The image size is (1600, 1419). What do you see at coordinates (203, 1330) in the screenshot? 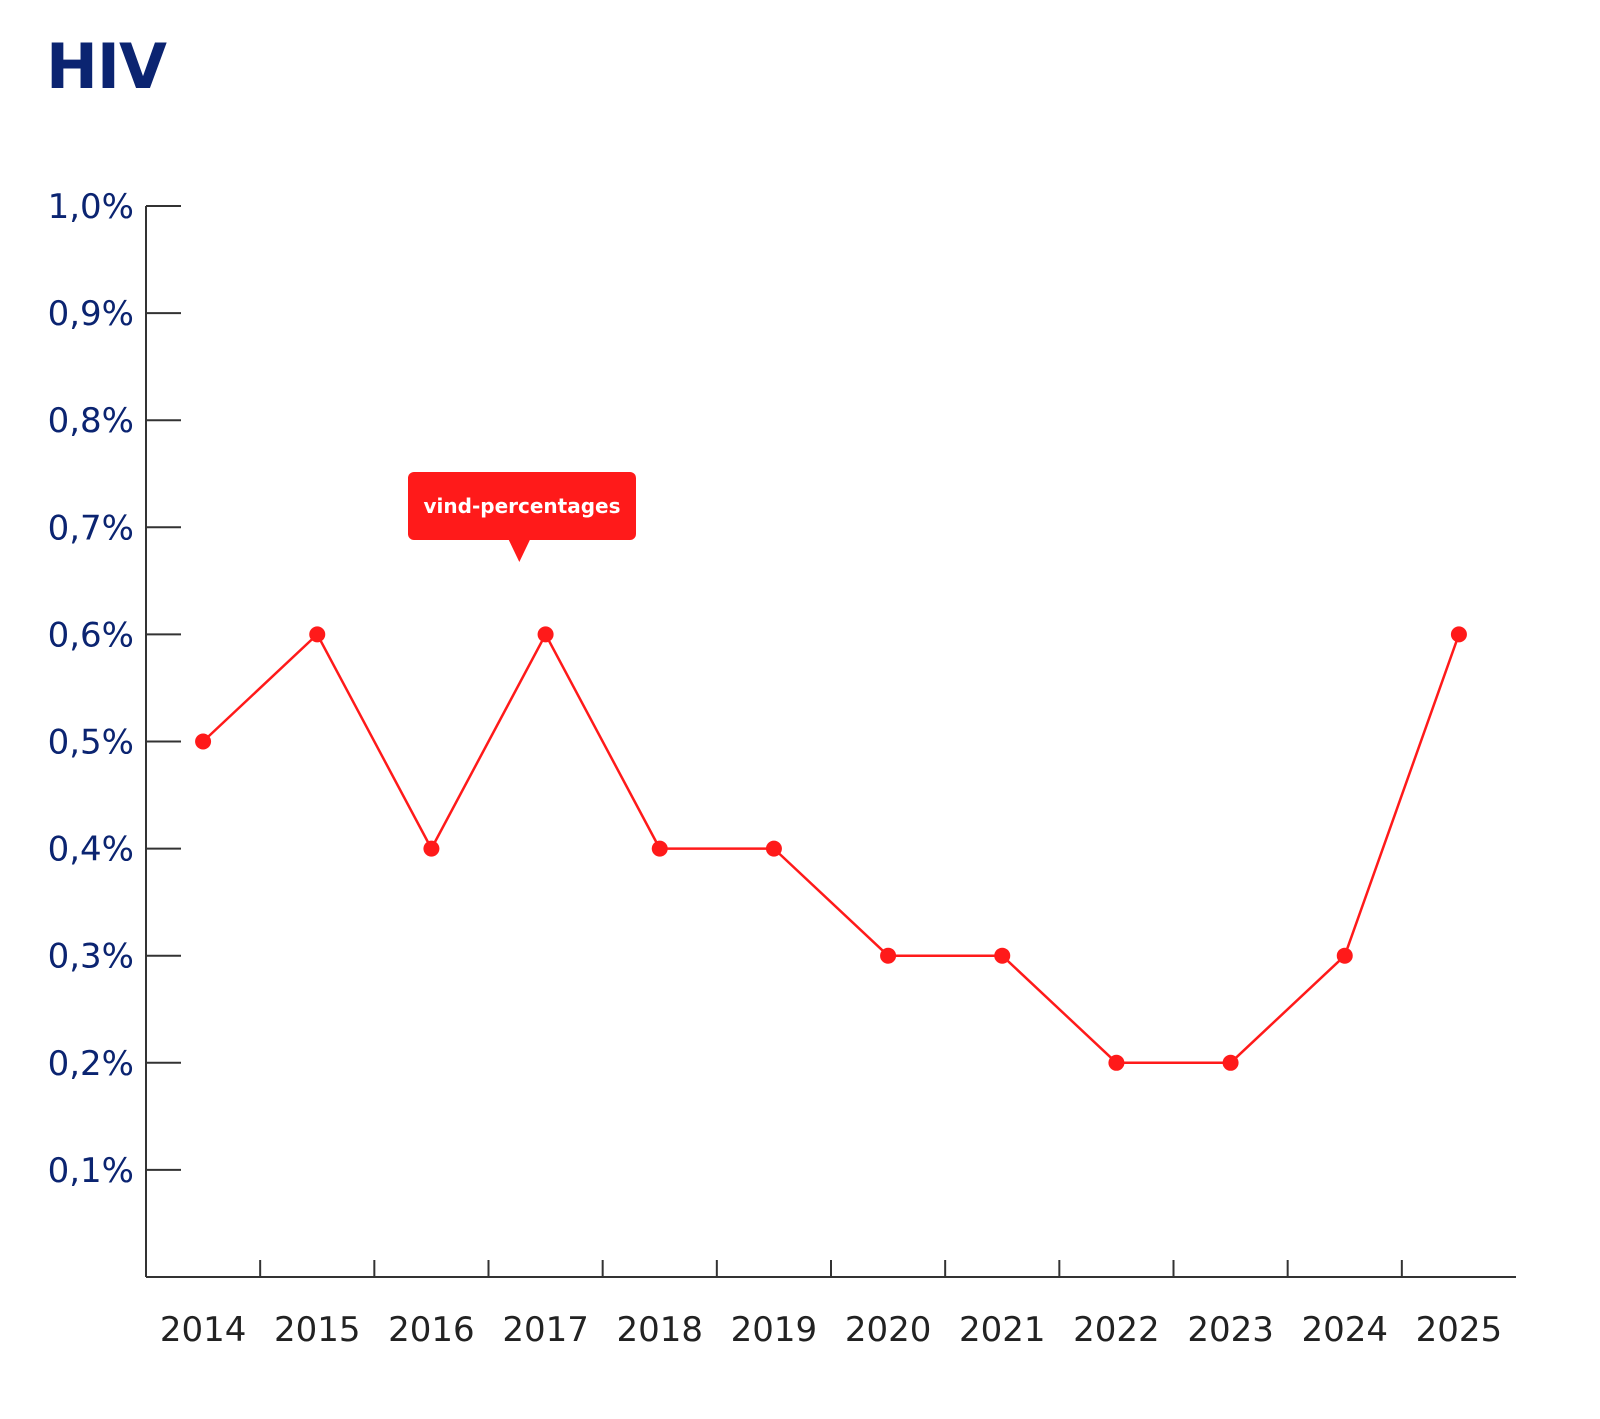
I see `x-tick-label: 2014` at bounding box center [203, 1330].